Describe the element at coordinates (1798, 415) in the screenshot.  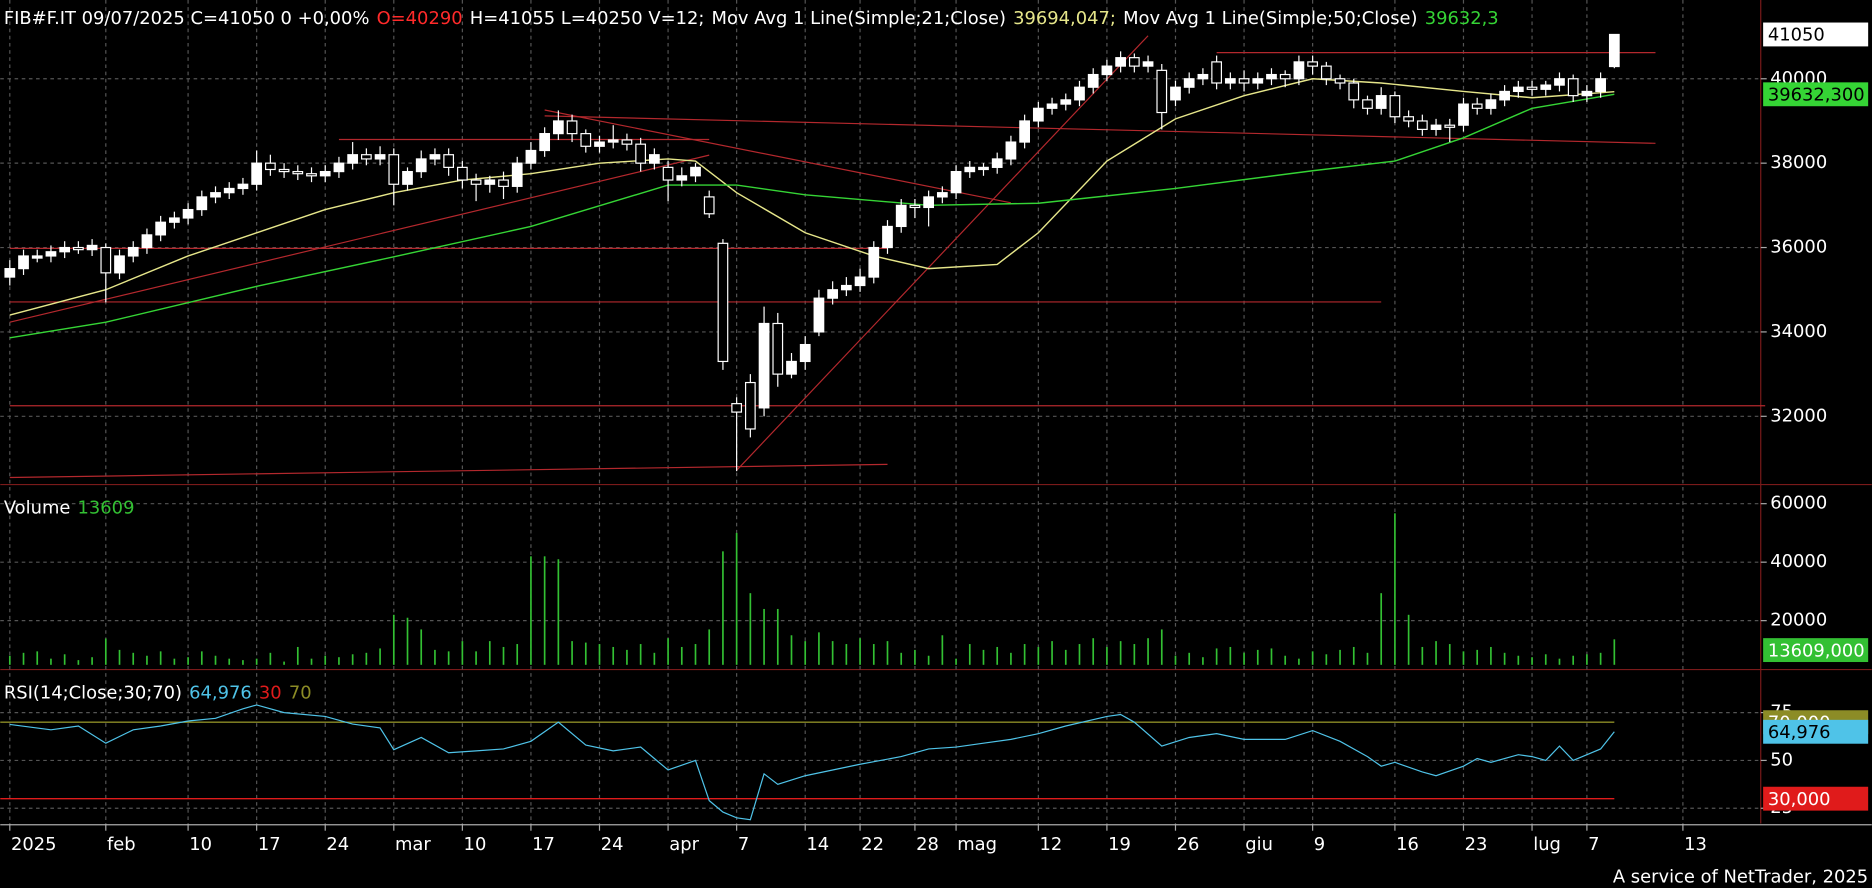
I see `y-tick-label: 32000` at that location.